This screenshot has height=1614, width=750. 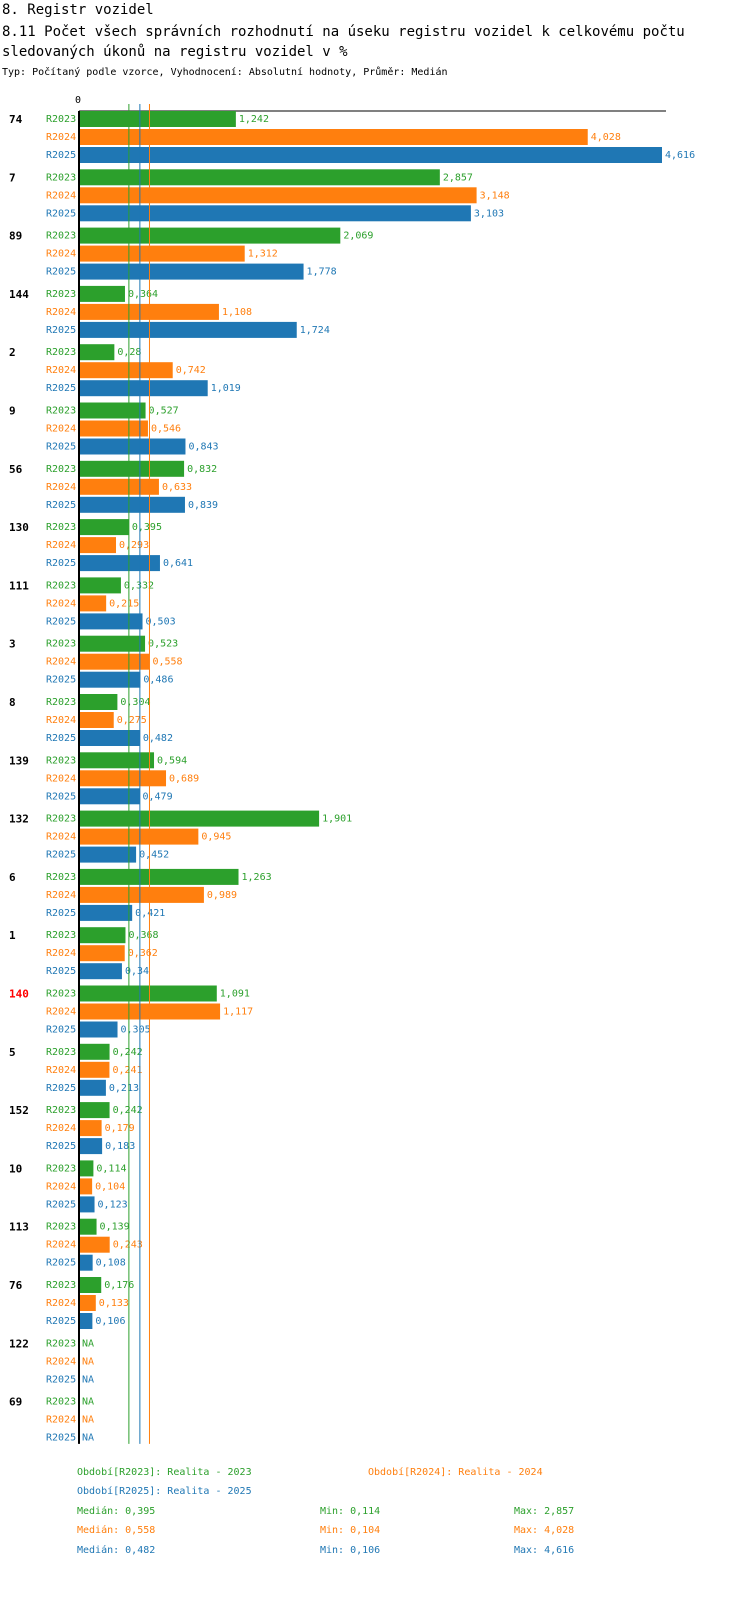 What do you see at coordinates (19, 760) in the screenshot?
I see `category-label: 139` at bounding box center [19, 760].